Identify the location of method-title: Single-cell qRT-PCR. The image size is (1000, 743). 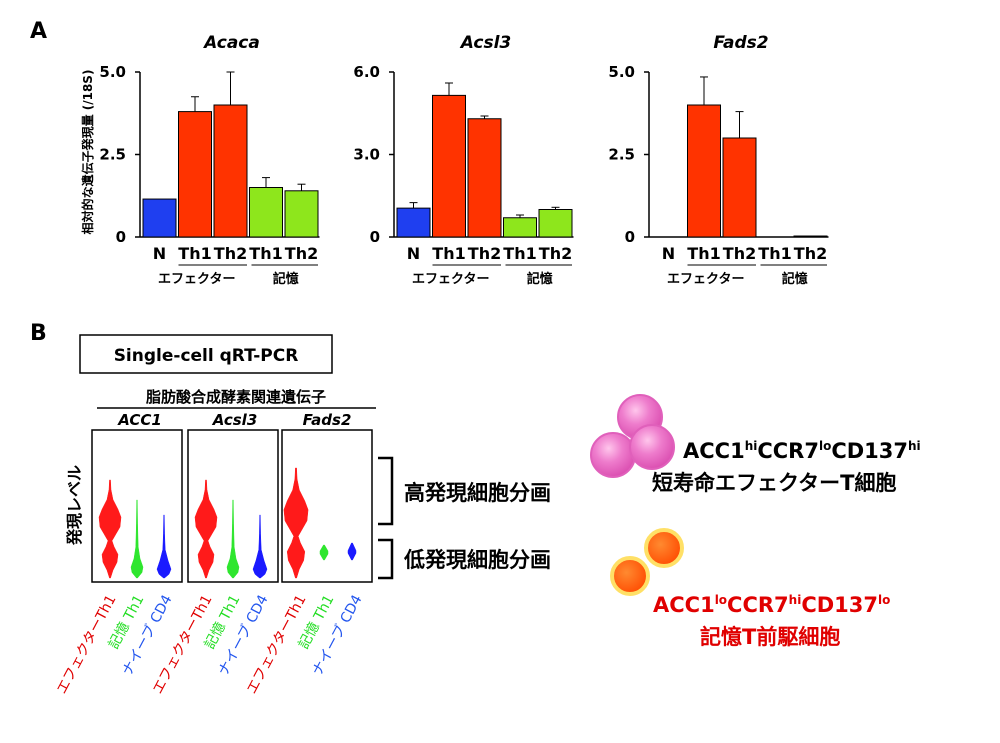
(206, 356).